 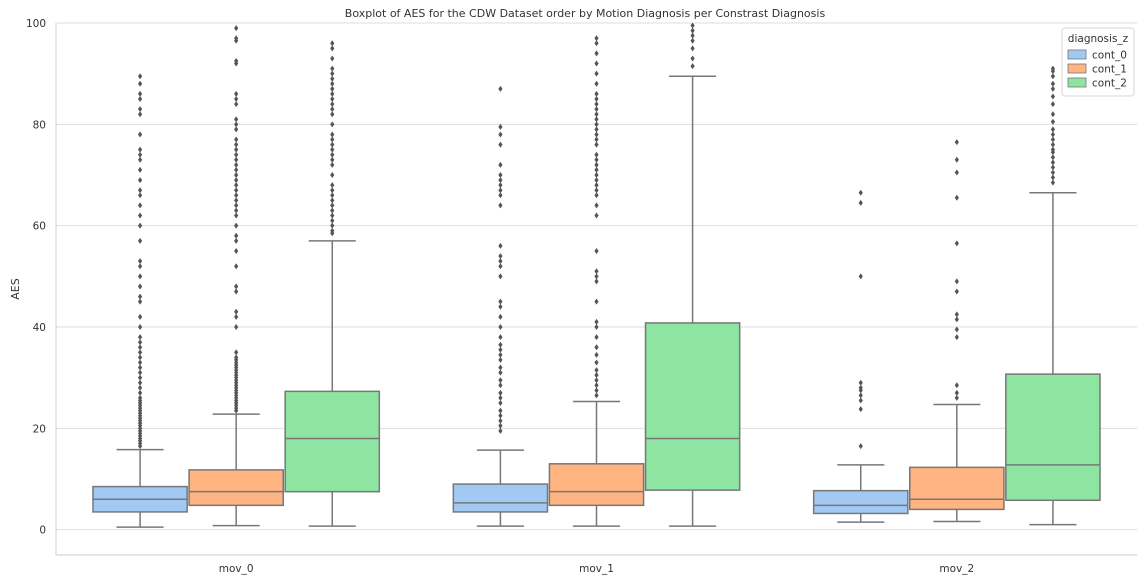 I want to click on y-tick-label: 60, so click(x=39, y=227).